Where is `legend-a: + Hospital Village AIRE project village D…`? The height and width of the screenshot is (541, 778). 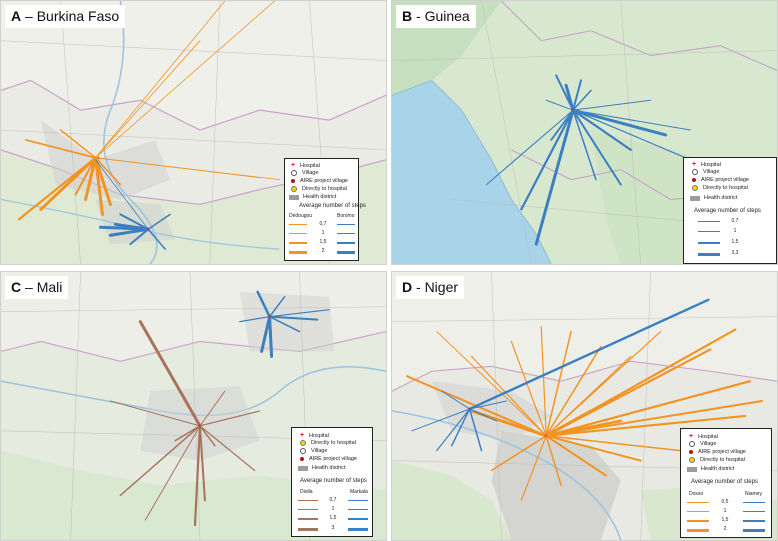
legend-a: + Hospital Village AIRE project village D… is located at coordinates (325, 209).